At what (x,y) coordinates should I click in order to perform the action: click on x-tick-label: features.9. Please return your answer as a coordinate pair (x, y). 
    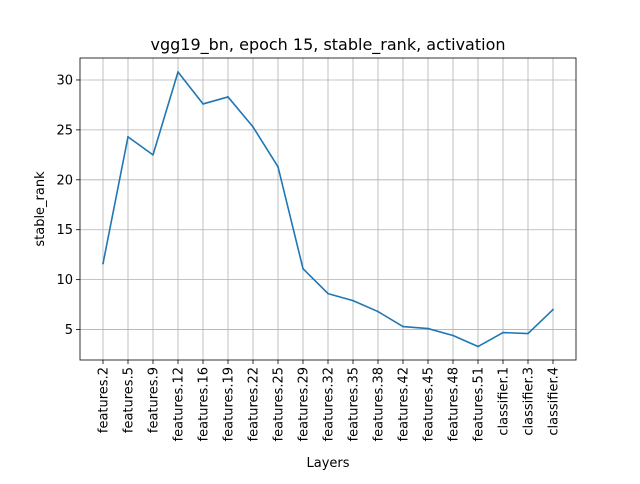
    Looking at the image, I should click on (154, 400).